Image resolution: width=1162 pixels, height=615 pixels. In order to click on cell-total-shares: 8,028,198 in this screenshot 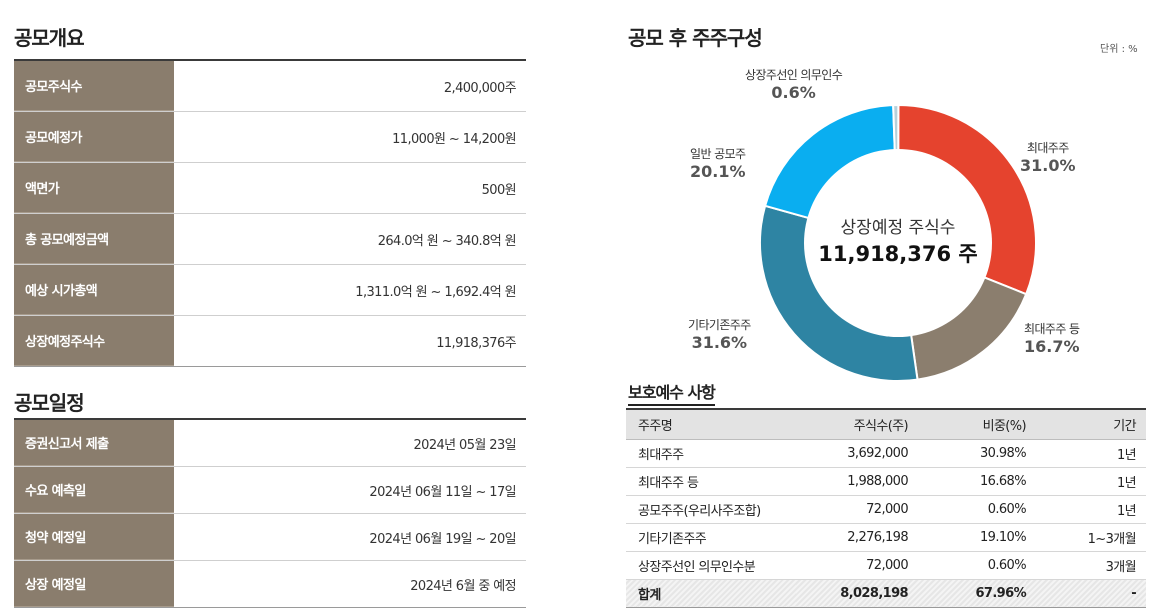, I will do `click(852, 593)`.